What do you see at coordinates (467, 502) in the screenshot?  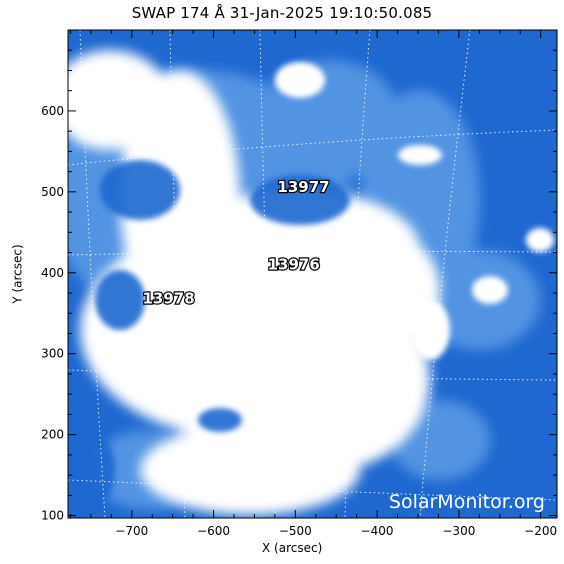 I see `watermark: SolarMonitor.org` at bounding box center [467, 502].